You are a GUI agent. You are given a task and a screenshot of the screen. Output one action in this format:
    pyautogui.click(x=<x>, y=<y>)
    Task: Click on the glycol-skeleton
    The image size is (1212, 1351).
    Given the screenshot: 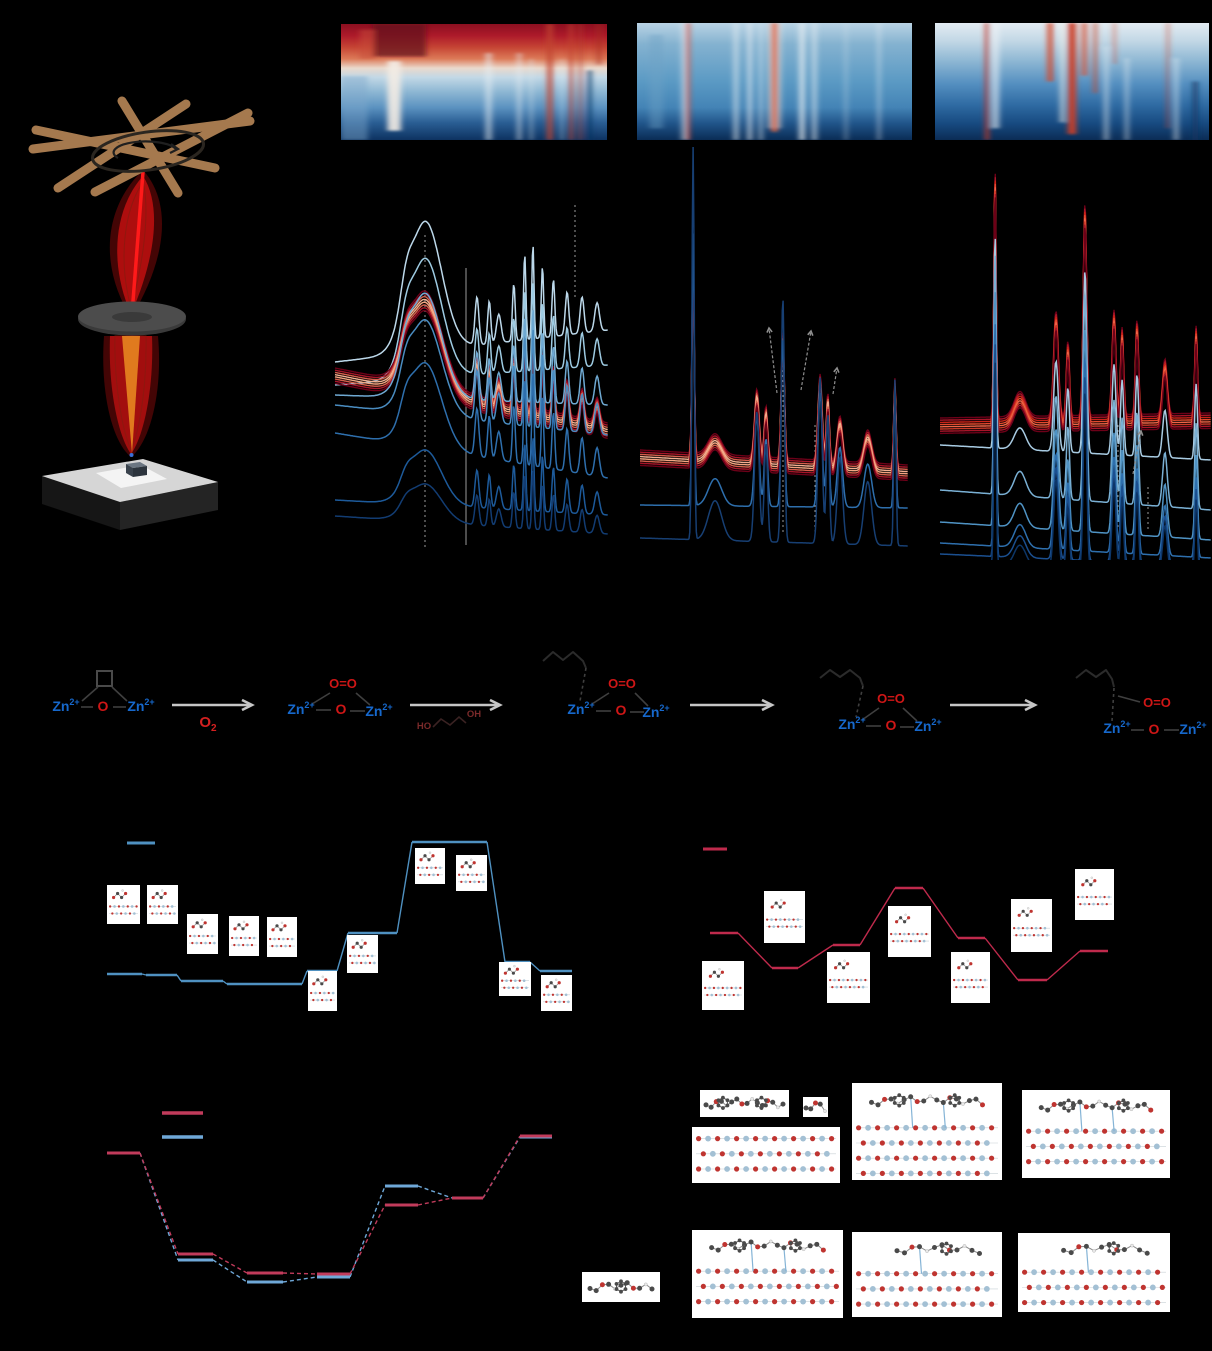 What is the action you would take?
    pyautogui.click(x=449, y=721)
    